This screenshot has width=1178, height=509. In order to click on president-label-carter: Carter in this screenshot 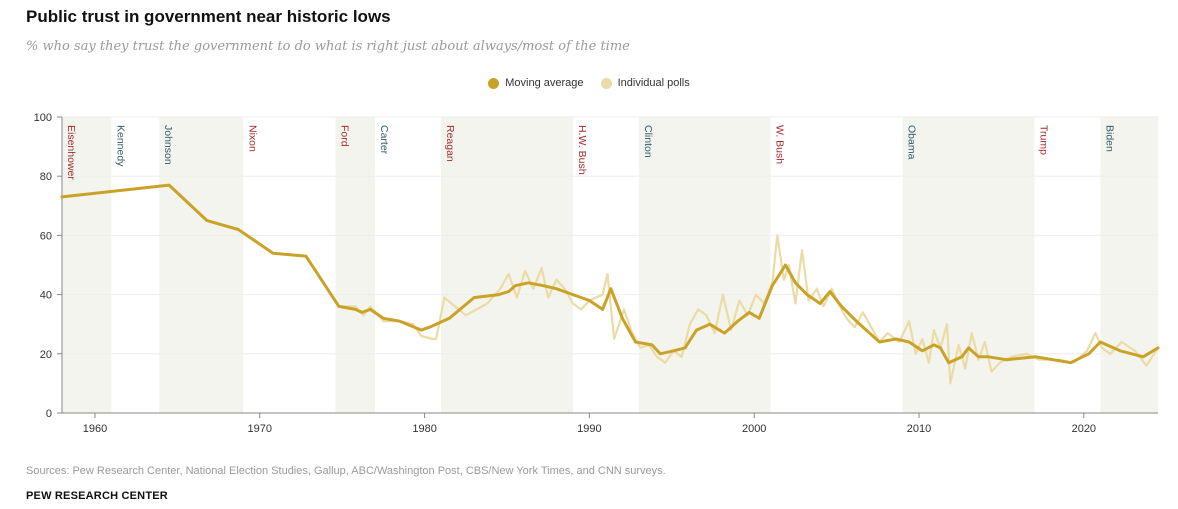, I will do `click(384, 140)`.